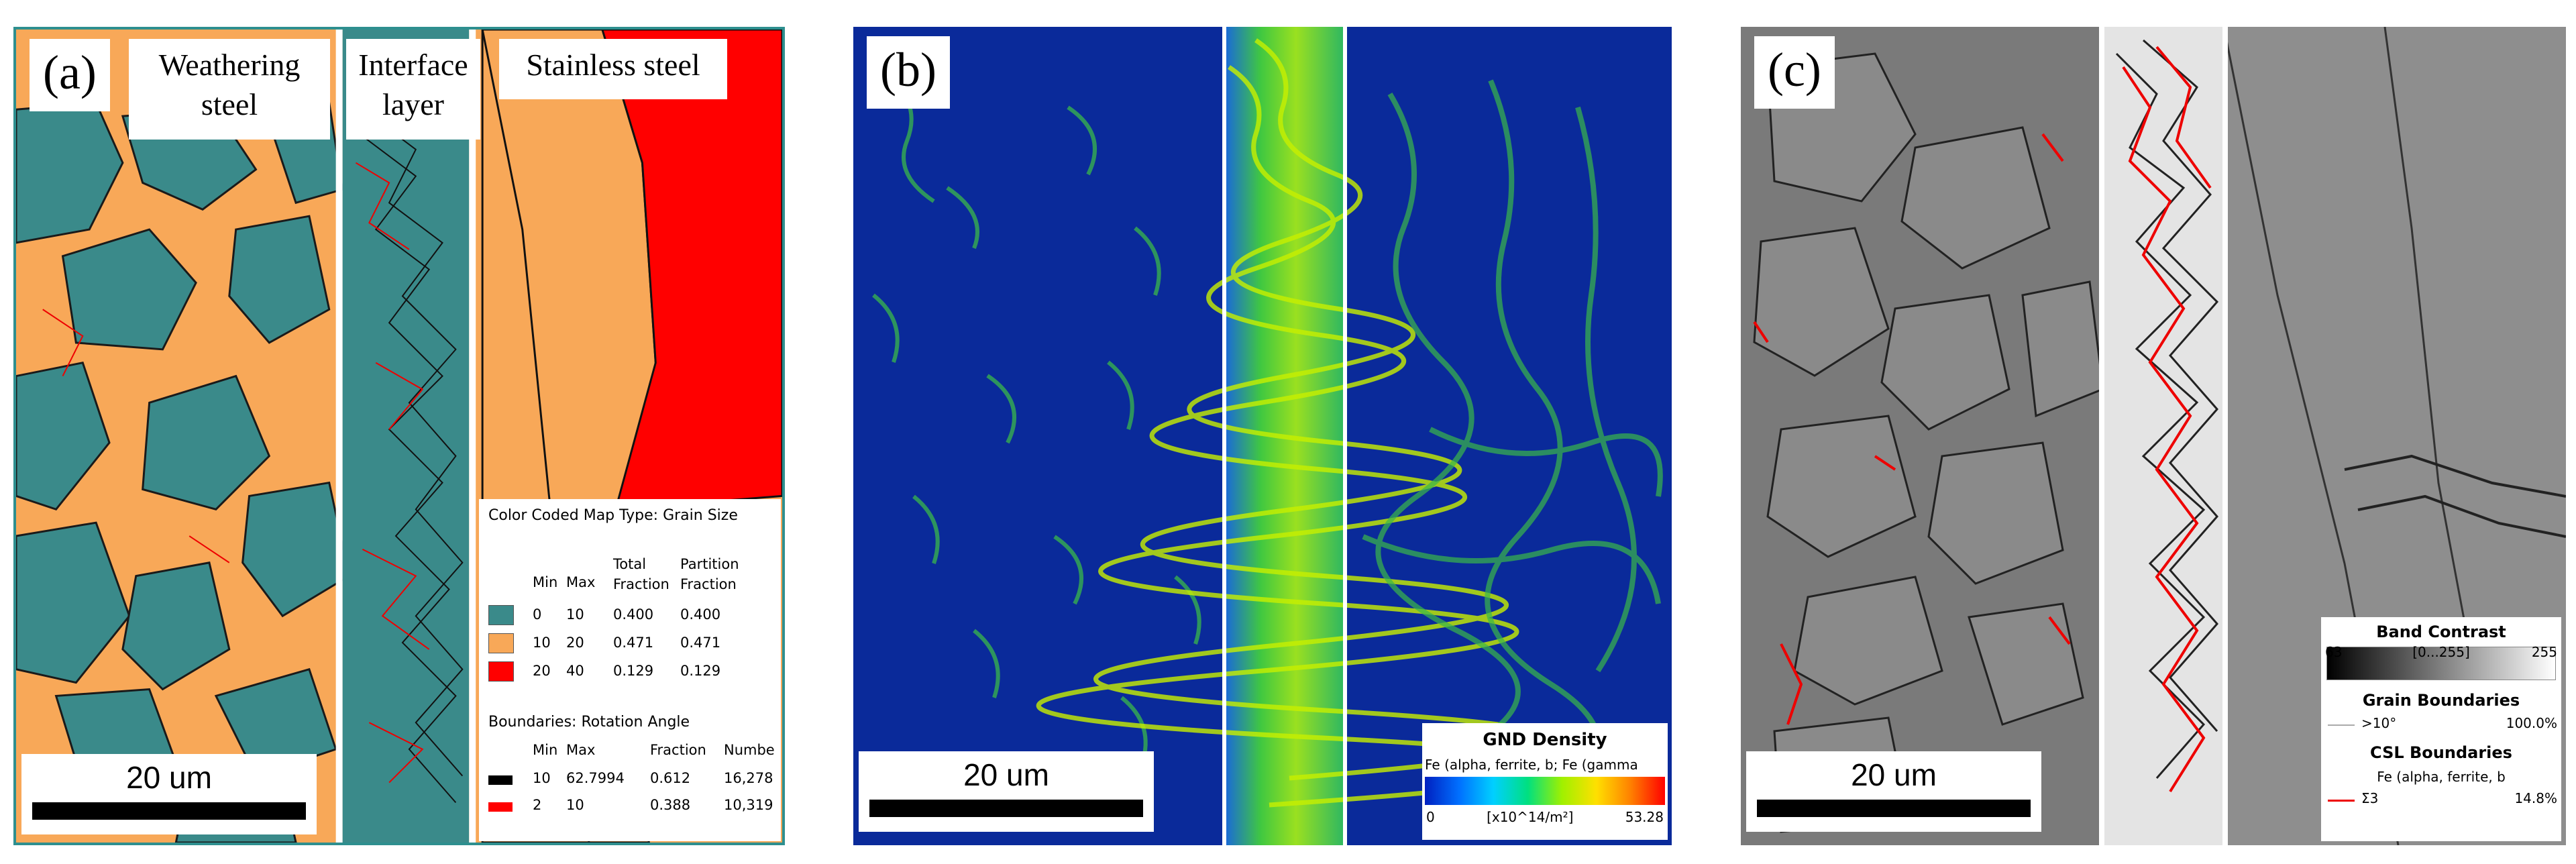  I want to click on scale-bar-c: 20 um, so click(1893, 792).